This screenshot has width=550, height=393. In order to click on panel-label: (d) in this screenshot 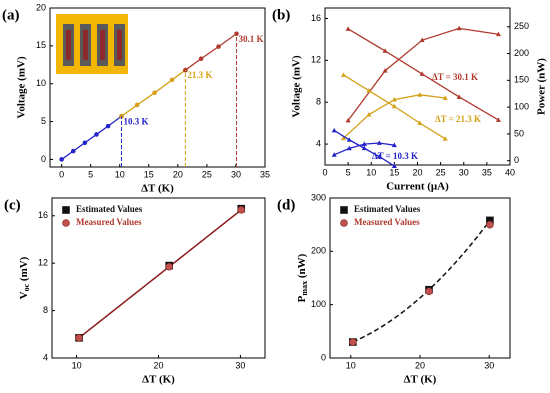, I will do `click(286, 205)`.